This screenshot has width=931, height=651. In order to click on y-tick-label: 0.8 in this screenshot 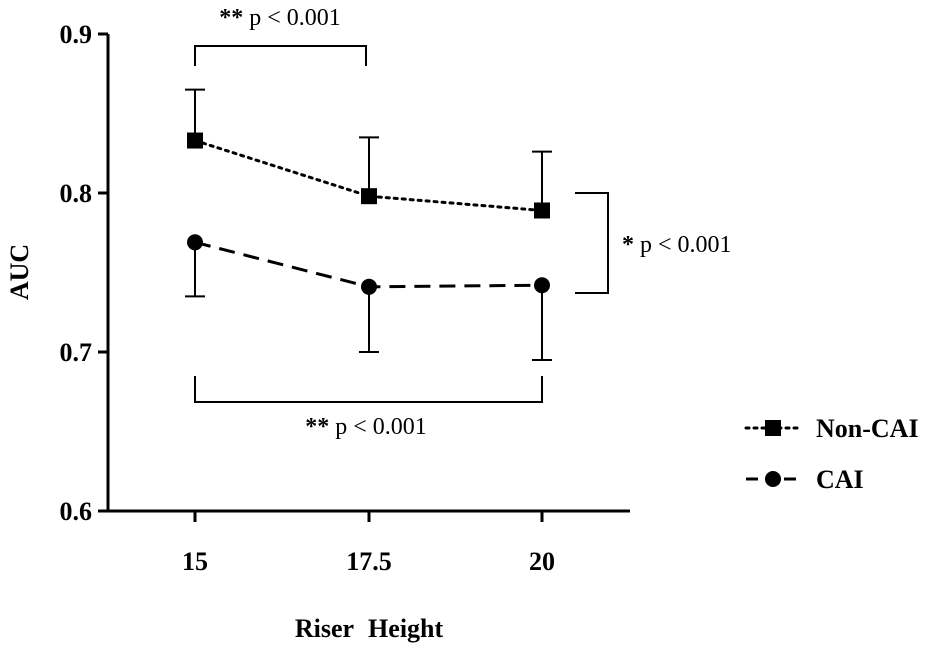, I will do `click(76, 193)`.